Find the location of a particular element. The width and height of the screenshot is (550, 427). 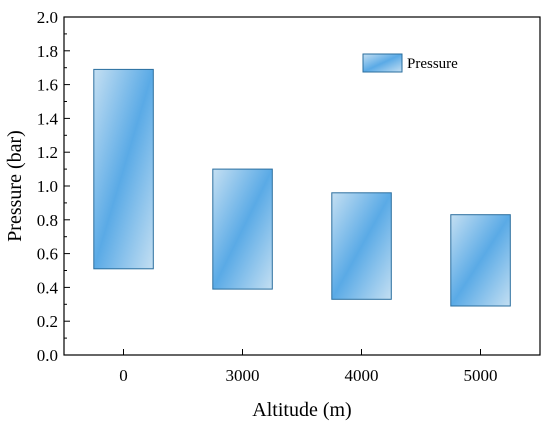

y-tick-label: 0.2 is located at coordinates (47, 321).